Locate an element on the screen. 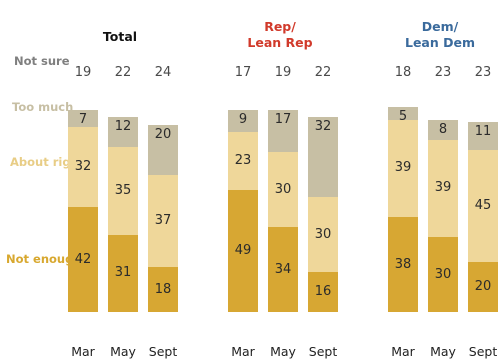 This screenshot has height=361, width=500. data-label: 9 is located at coordinates (243, 119).